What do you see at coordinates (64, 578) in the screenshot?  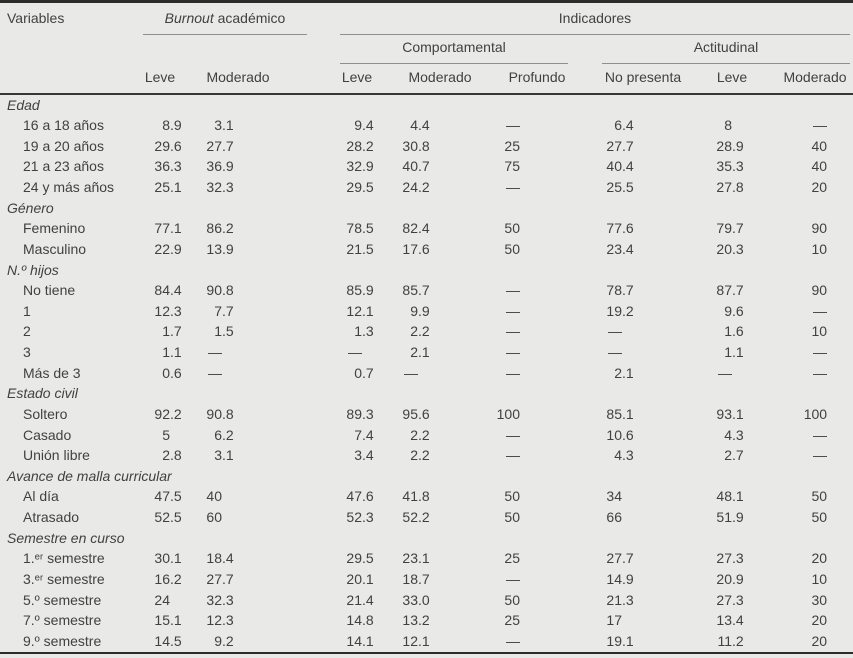 I see `row-label: 3.ᵉʳ semestre` at bounding box center [64, 578].